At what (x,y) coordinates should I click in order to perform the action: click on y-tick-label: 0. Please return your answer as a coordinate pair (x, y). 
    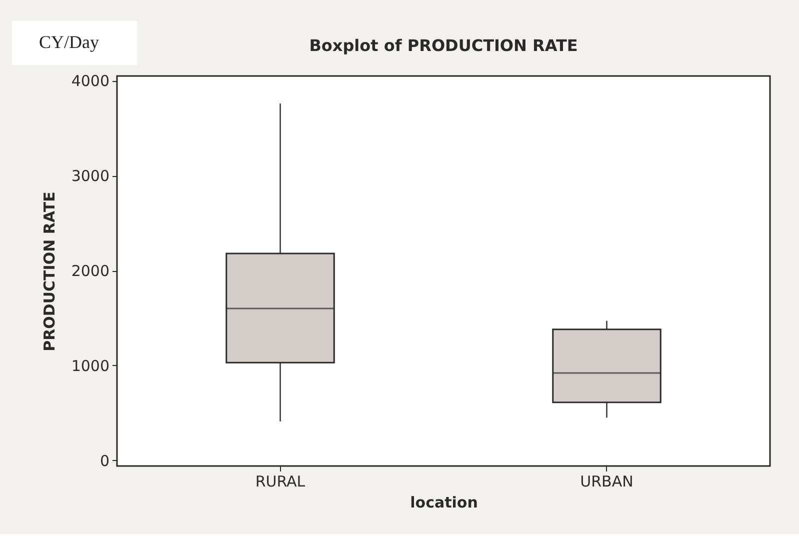
    Looking at the image, I should click on (105, 461).